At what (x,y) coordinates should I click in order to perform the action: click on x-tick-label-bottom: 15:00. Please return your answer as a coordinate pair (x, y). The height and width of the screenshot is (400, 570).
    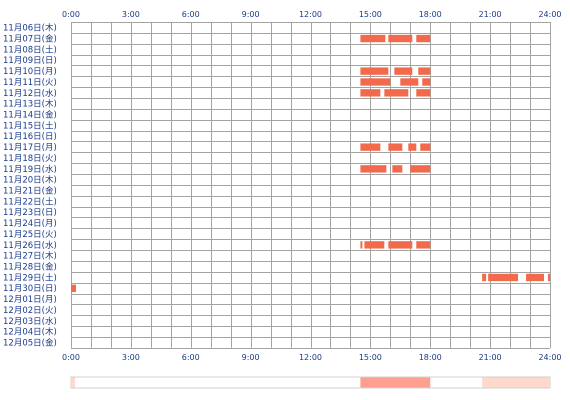
    Looking at the image, I should click on (370, 357).